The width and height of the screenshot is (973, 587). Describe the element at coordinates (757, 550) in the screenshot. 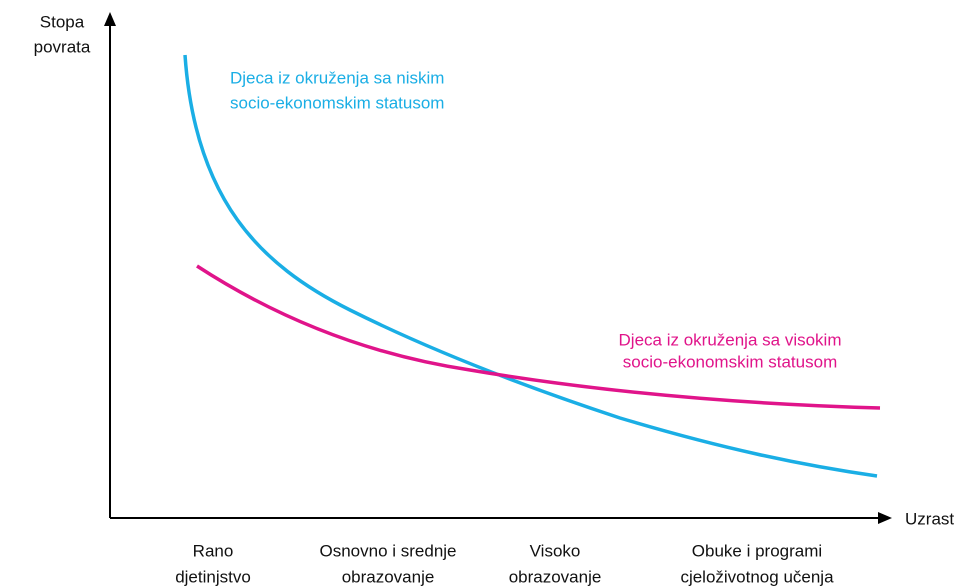

I see `category-label: Obuke i programi` at that location.